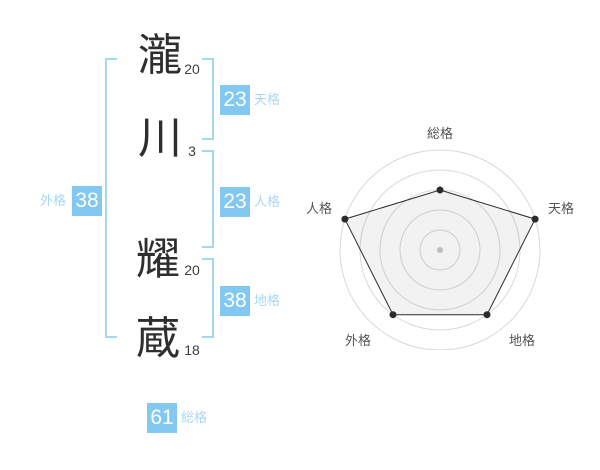  I want to click on chikaku-value-badge: 38, so click(235, 301).